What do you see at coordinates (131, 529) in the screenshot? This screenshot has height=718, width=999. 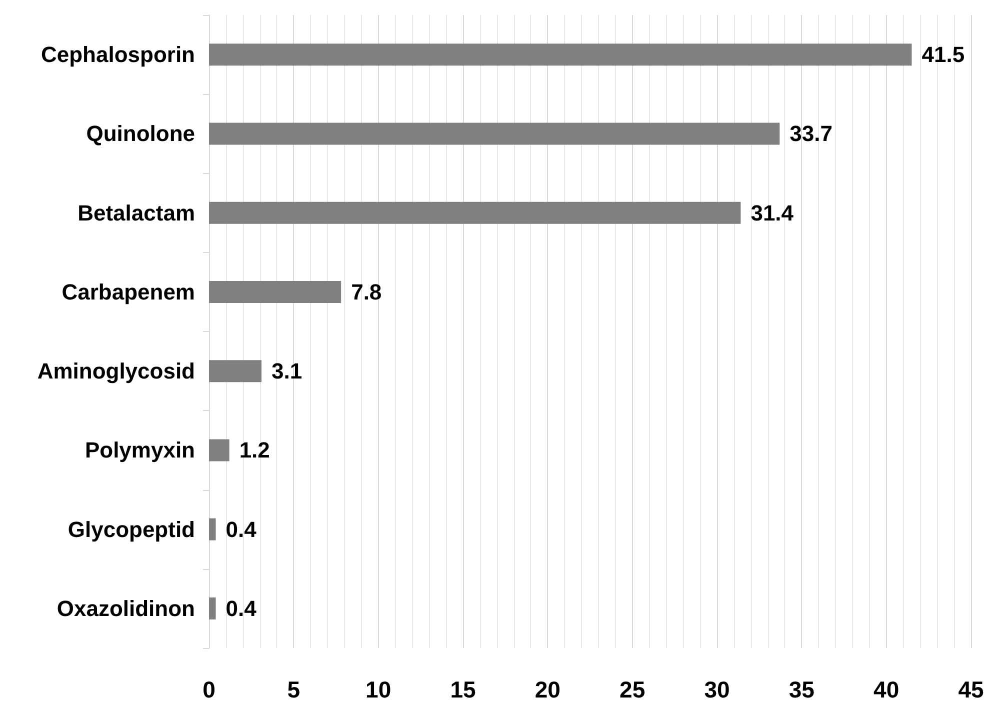 I see `y-tick-label: Glycopeptid` at bounding box center [131, 529].